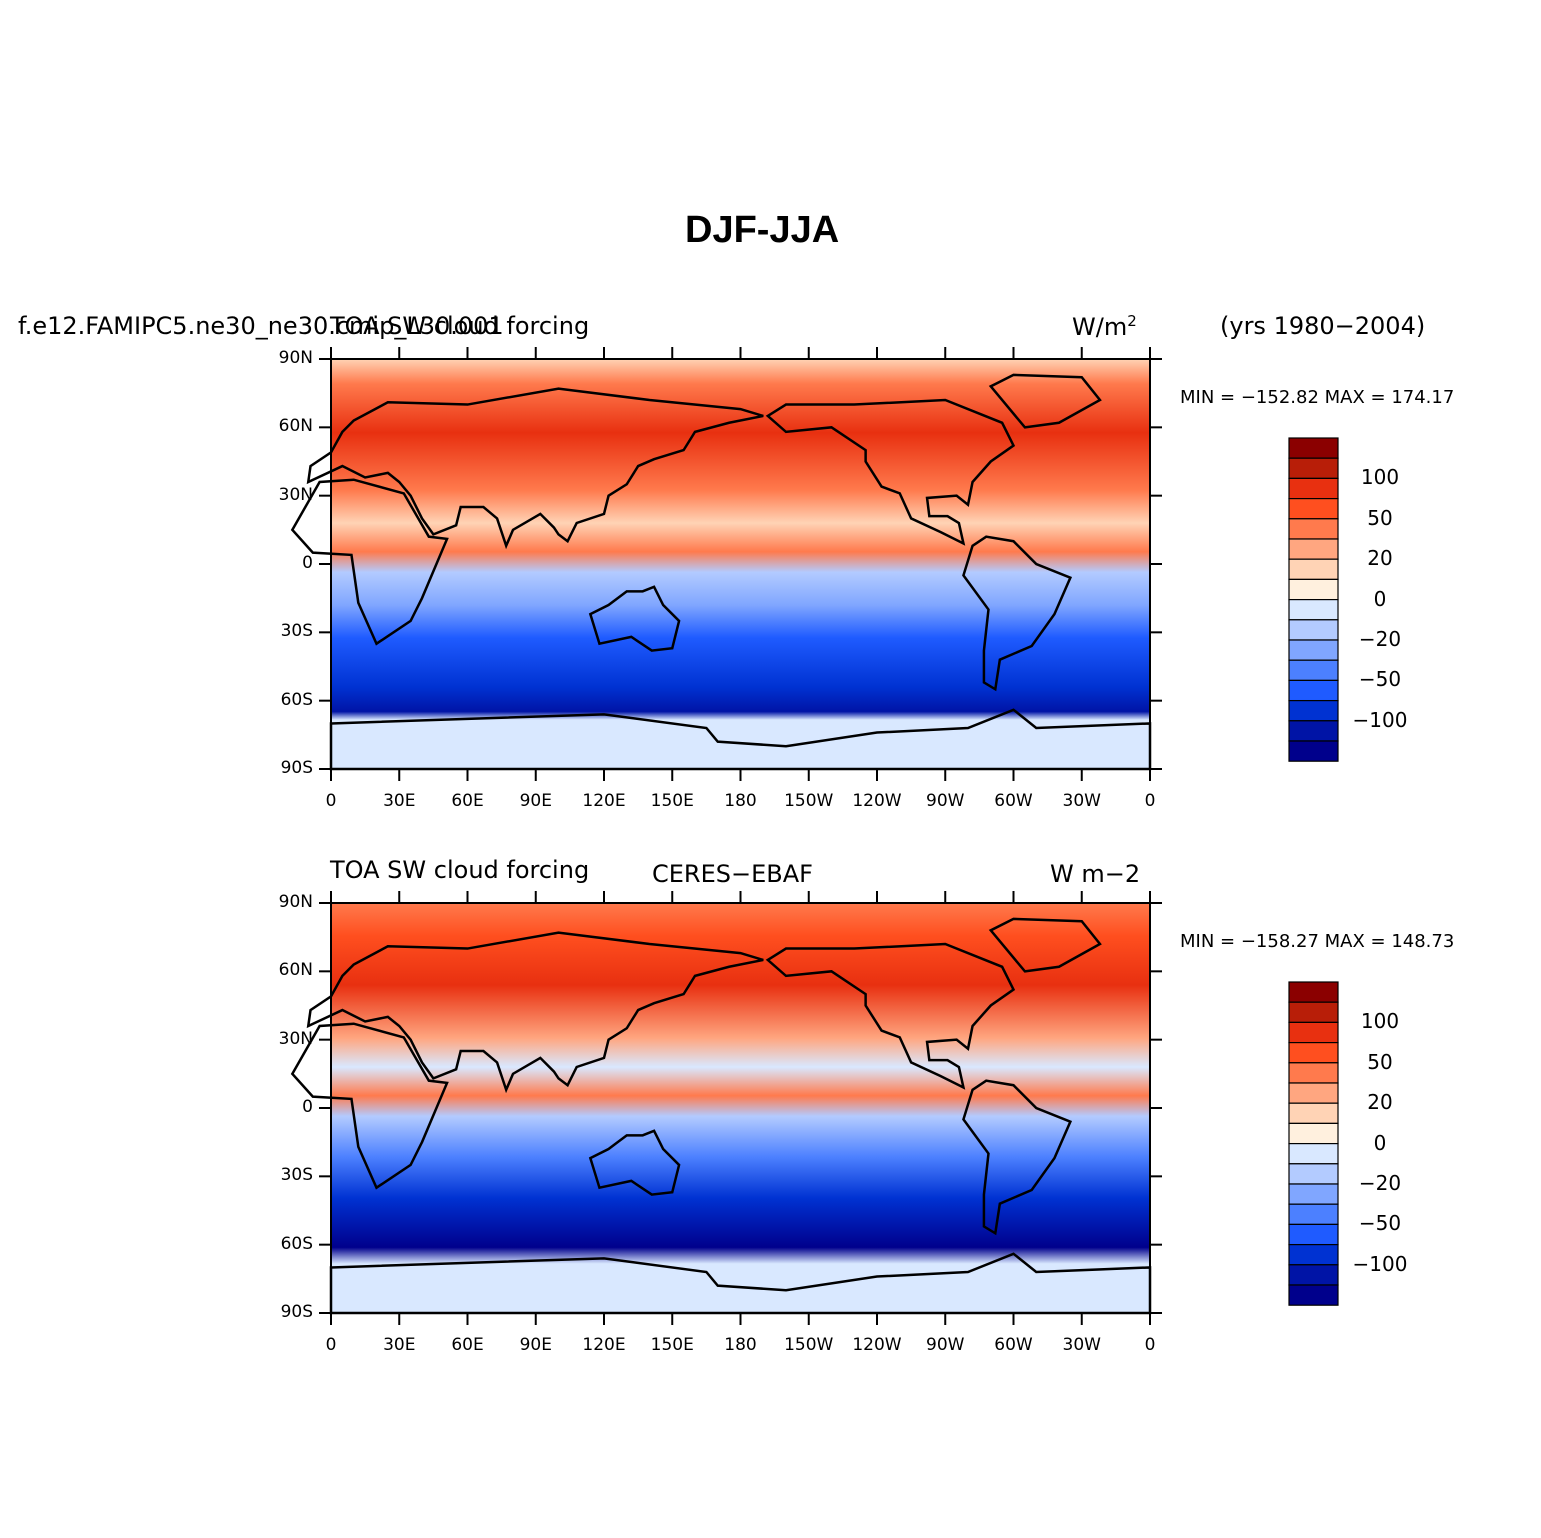 This screenshot has height=1538, width=1541. I want to click on panel1-variable-name: TOA SW cloud forcing, so click(460, 326).